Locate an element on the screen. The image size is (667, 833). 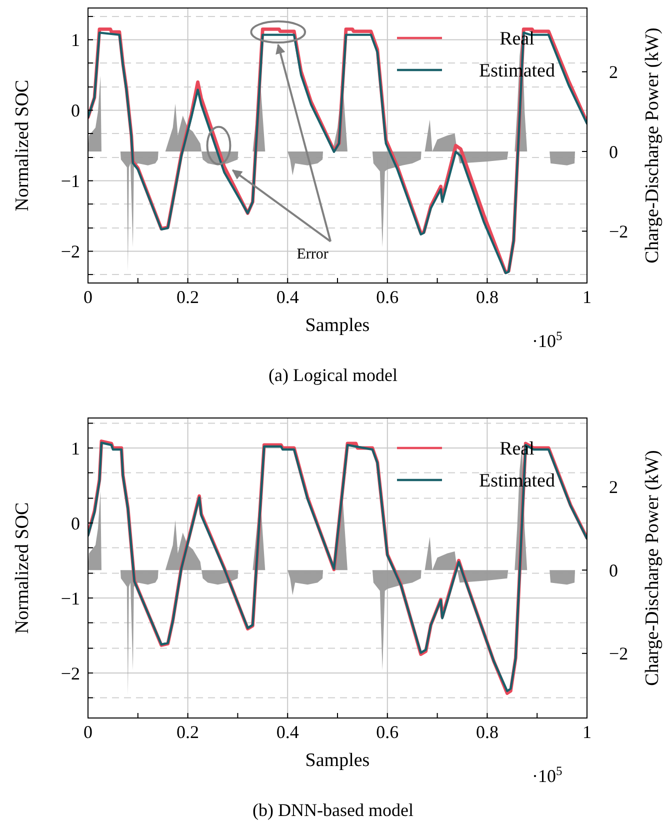
text: (a) Logical model is located at coordinates (333, 375).